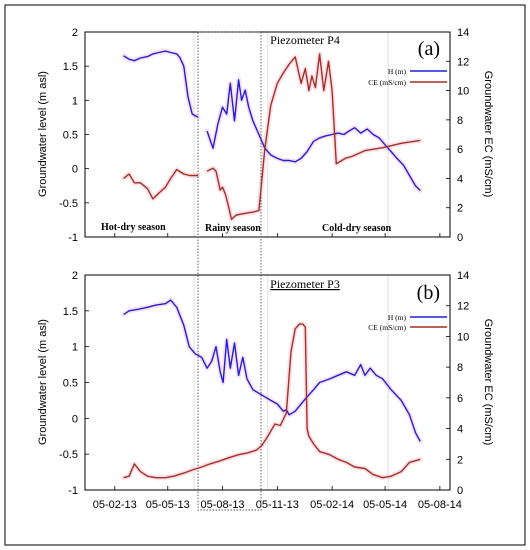 The height and width of the screenshot is (550, 530). I want to click on panel-label: (a), so click(429, 49).